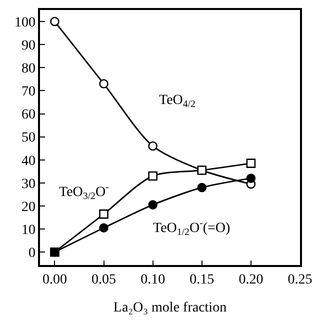 The width and height of the screenshot is (320, 320). I want to click on y-tick-label: 30, so click(28, 184).